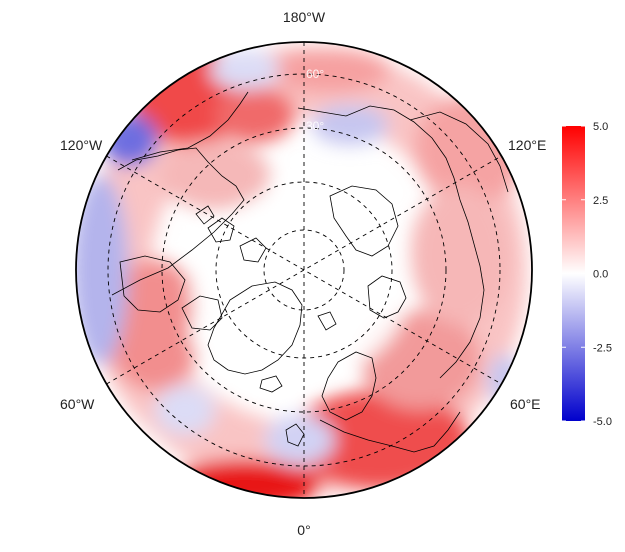  Describe the element at coordinates (573, 273) in the screenshot. I see `colorbar-gradient` at that location.